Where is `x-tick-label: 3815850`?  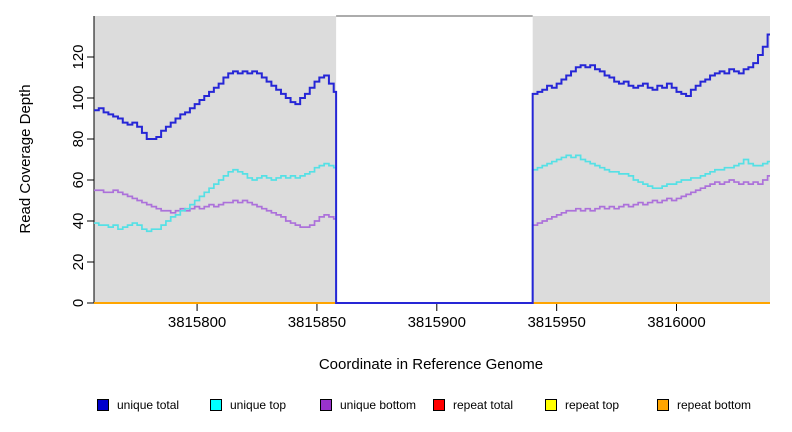
x-tick-label: 3815850 is located at coordinates (317, 322).